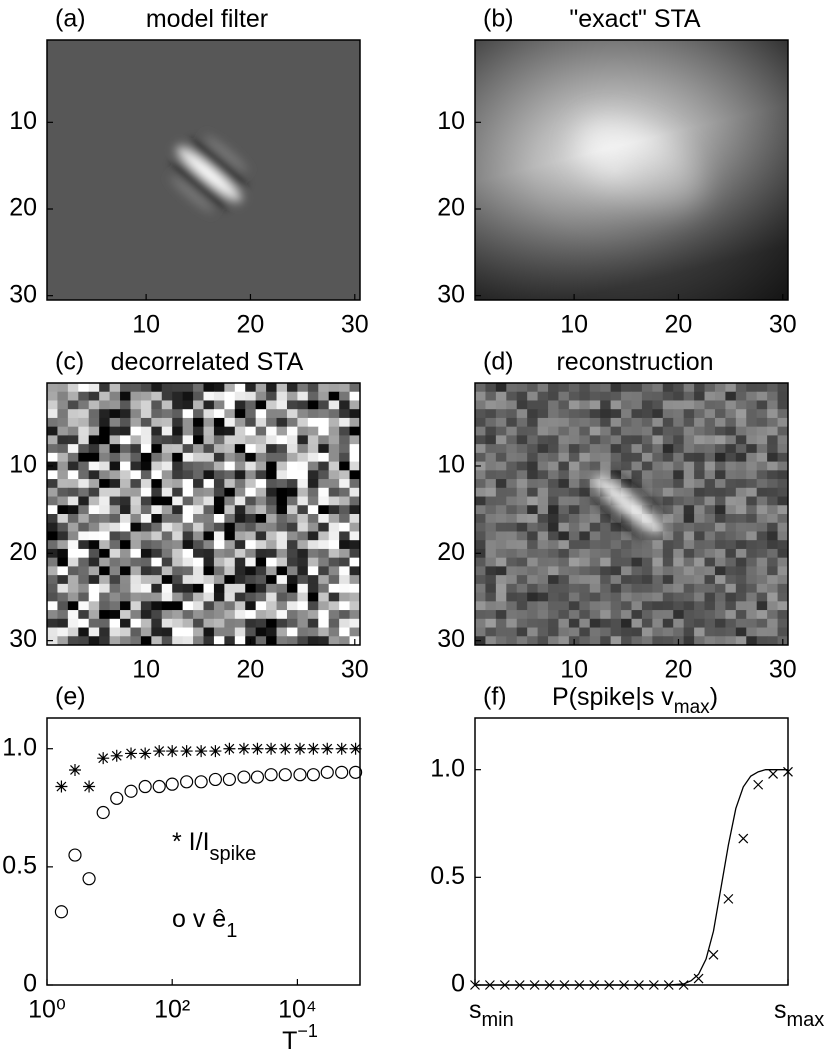  What do you see at coordinates (491, 1014) in the screenshot?
I see `x-tick-label: smin` at bounding box center [491, 1014].